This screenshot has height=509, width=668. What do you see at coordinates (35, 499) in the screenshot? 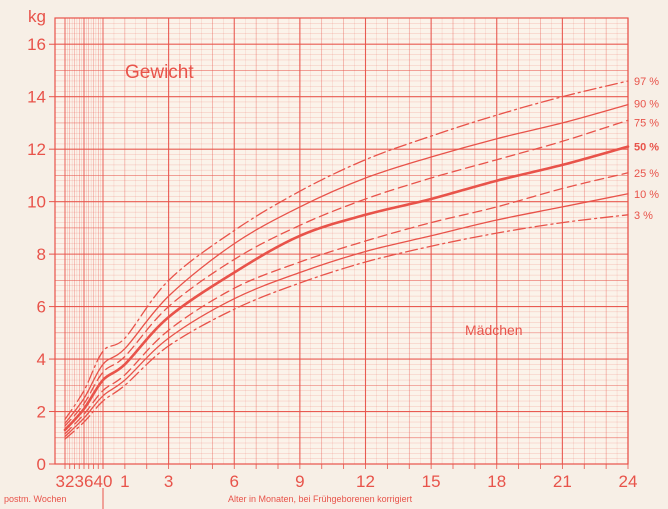
I see `weeks-axis-label: postm. Wochen` at bounding box center [35, 499].